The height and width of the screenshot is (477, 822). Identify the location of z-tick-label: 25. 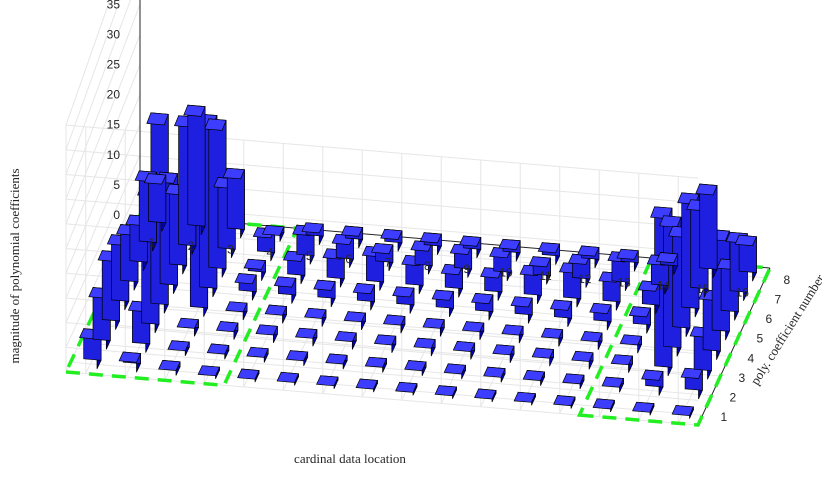
(114, 65).